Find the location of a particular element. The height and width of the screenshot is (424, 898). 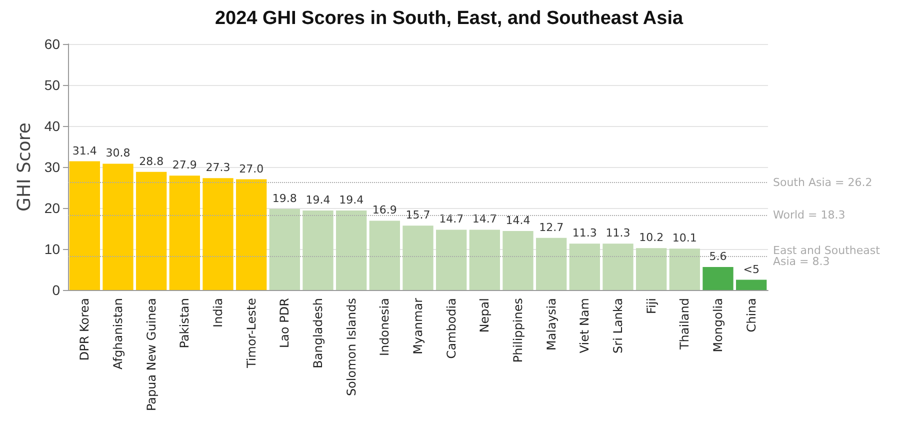

x-tick-label: Solomon Islands is located at coordinates (351, 347).